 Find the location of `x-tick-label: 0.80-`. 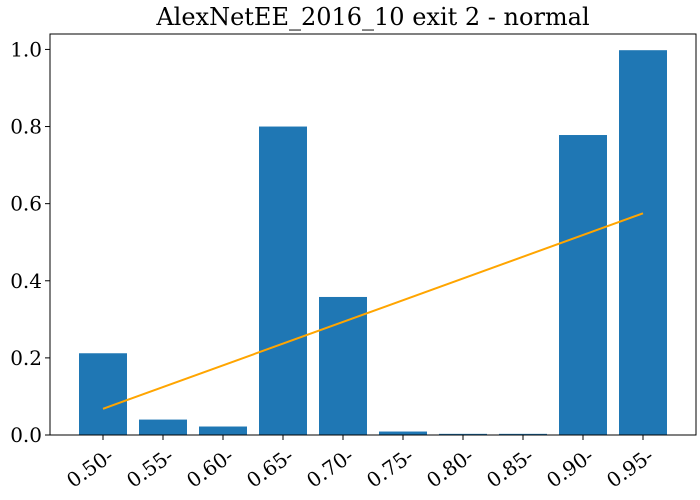

x-tick-label: 0.80- is located at coordinates (450, 467).